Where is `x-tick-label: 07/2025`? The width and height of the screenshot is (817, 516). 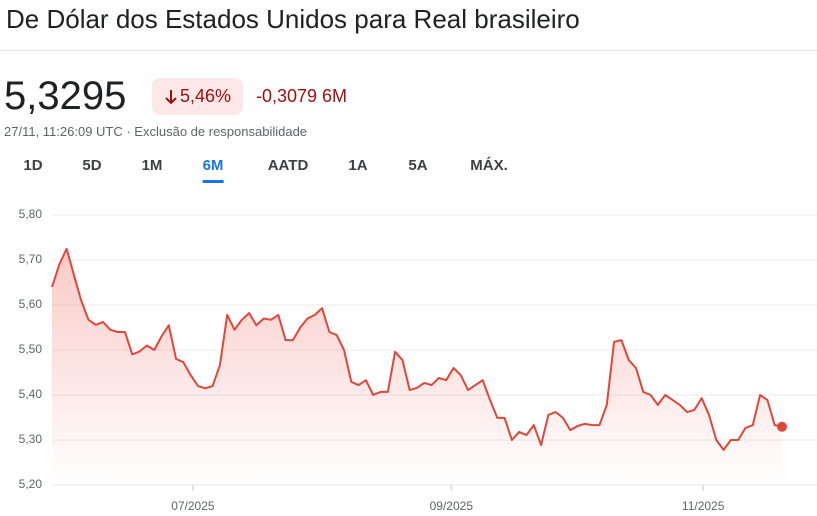
x-tick-label: 07/2025 is located at coordinates (193, 506).